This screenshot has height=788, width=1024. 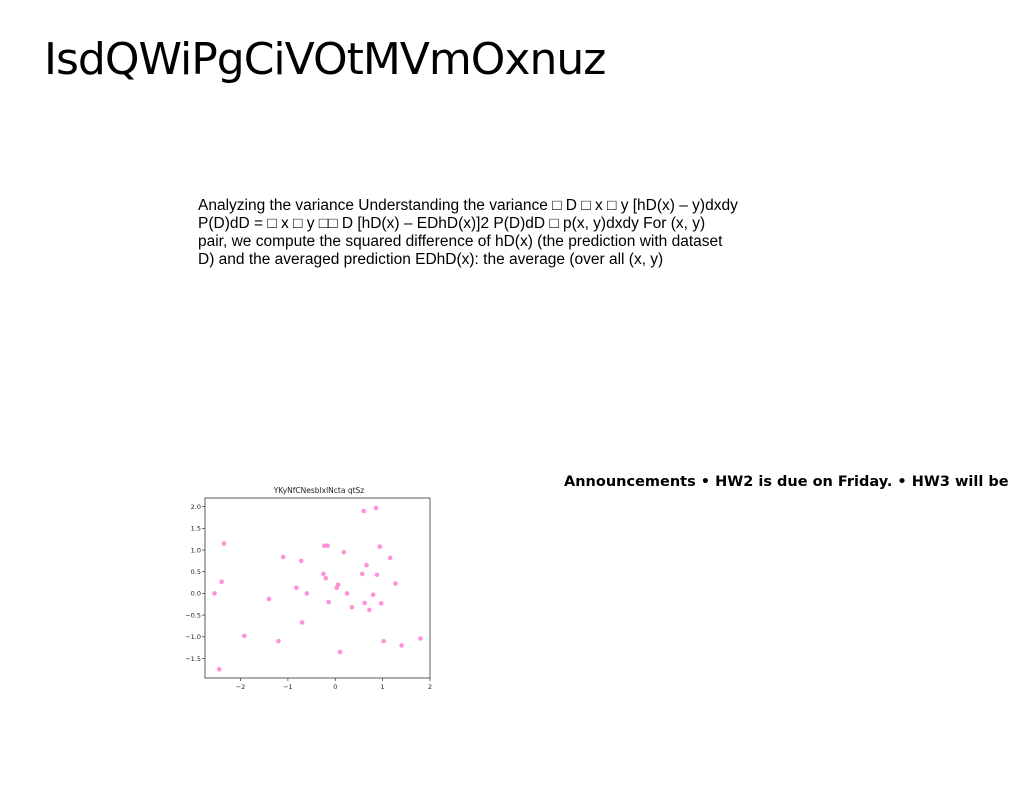 What do you see at coordinates (318, 490) in the screenshot?
I see `chart-title: YKyNfCNesblxlNcta qtSz` at bounding box center [318, 490].